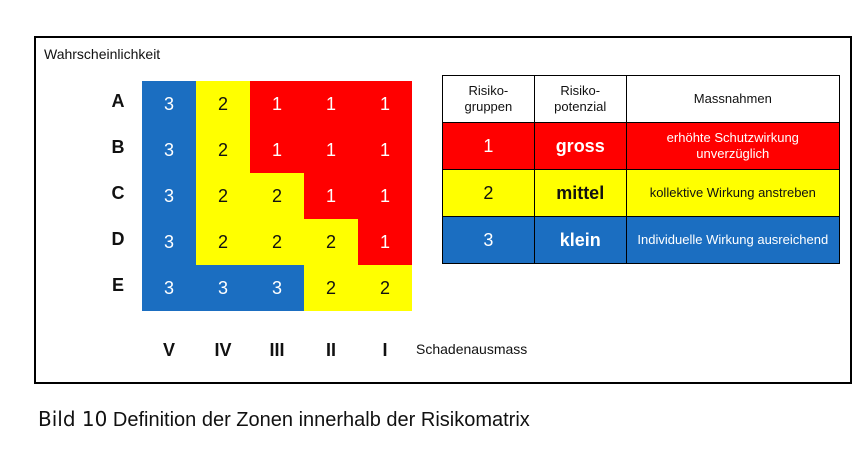 The height and width of the screenshot is (460, 868). Describe the element at coordinates (488, 99) in the screenshot. I see `legend-header-groups: Risiko-gruppen` at that location.